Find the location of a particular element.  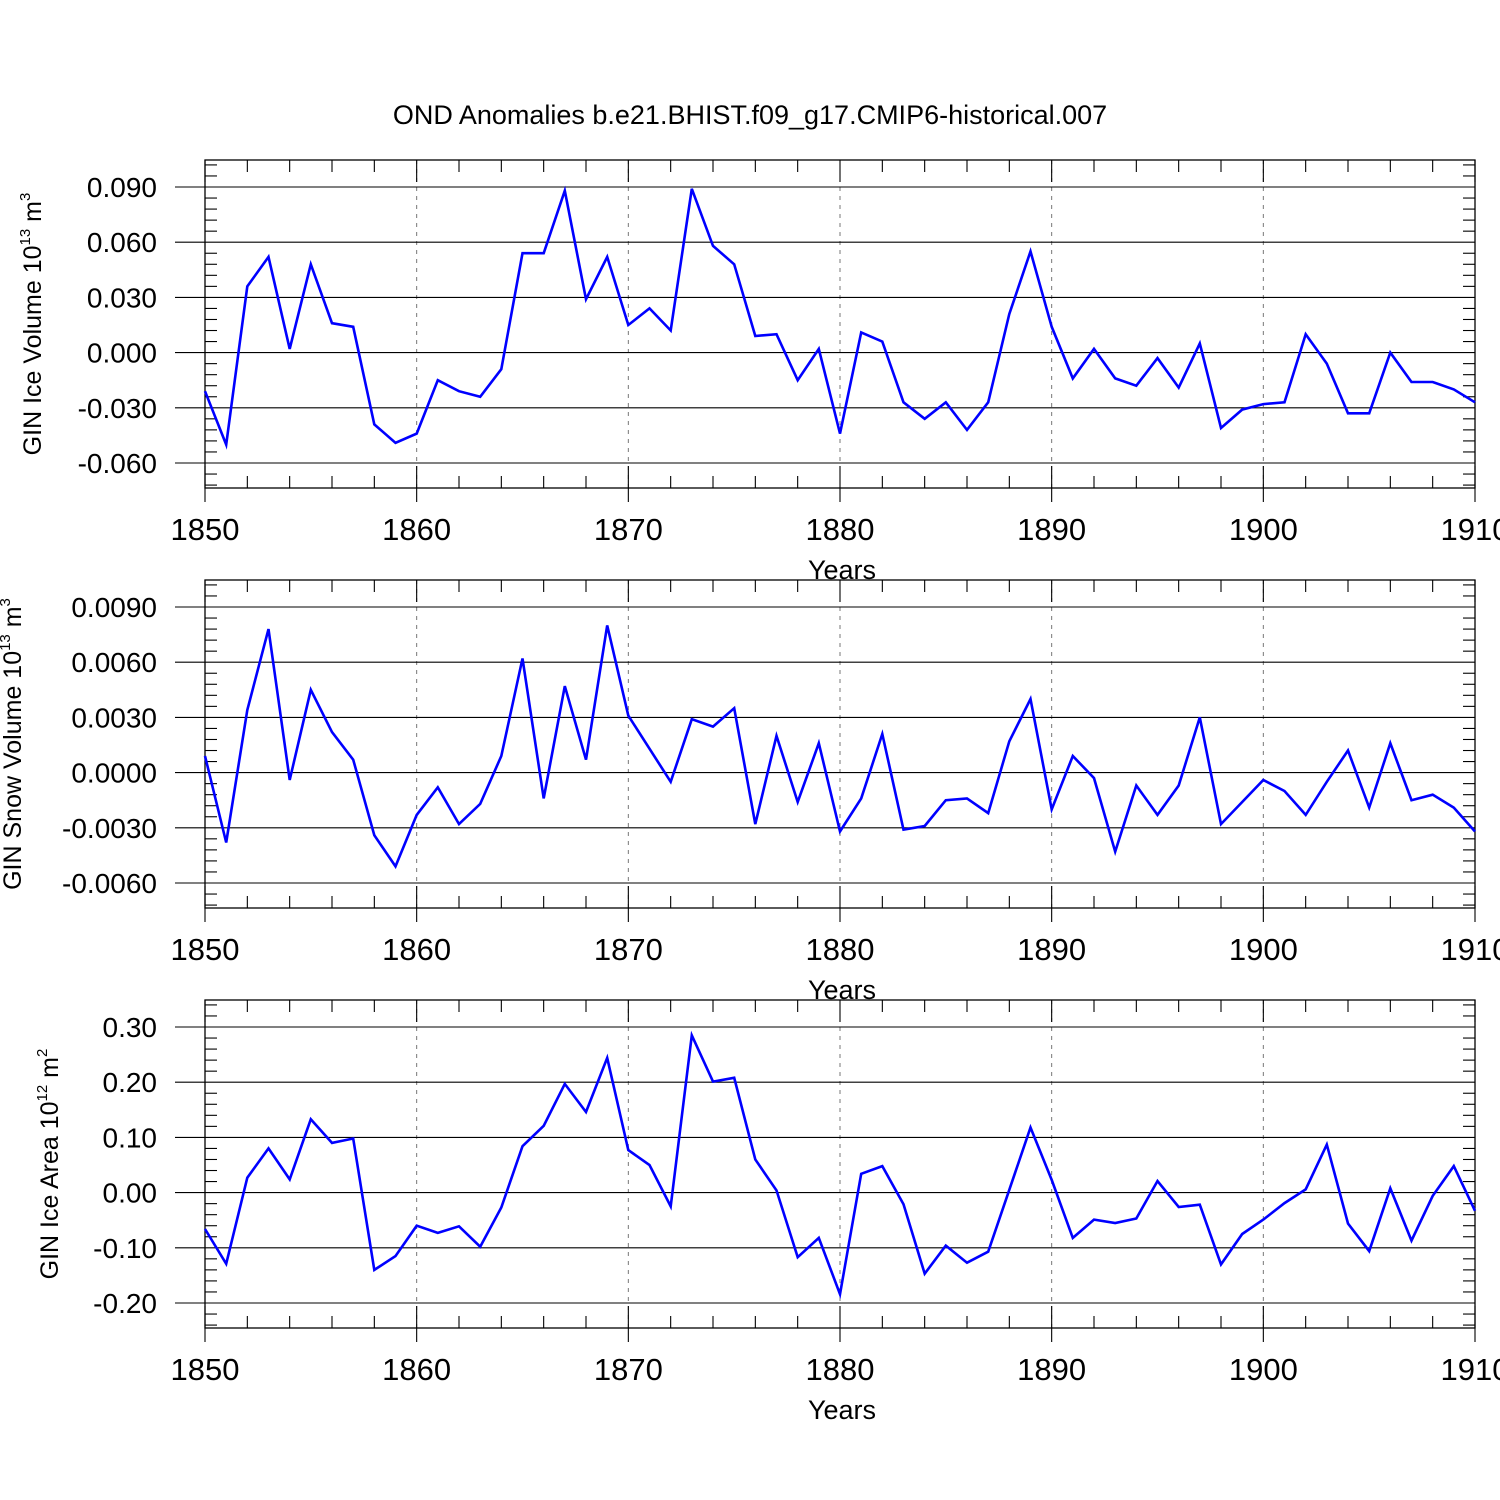

y-tick-label: -0.10 is located at coordinates (125, 1248).